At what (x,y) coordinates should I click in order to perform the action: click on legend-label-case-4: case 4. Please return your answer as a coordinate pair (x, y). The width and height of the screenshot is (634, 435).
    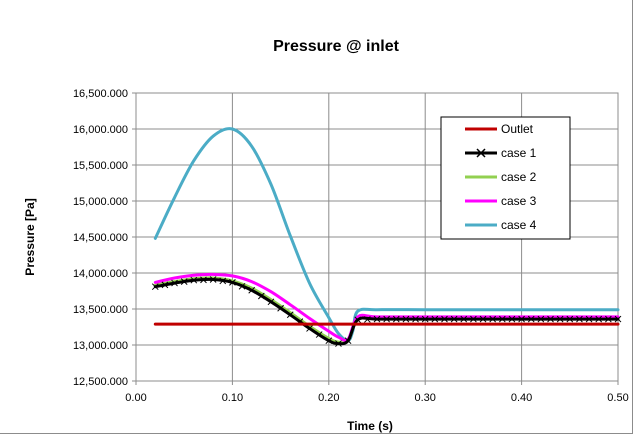
    Looking at the image, I should click on (519, 225).